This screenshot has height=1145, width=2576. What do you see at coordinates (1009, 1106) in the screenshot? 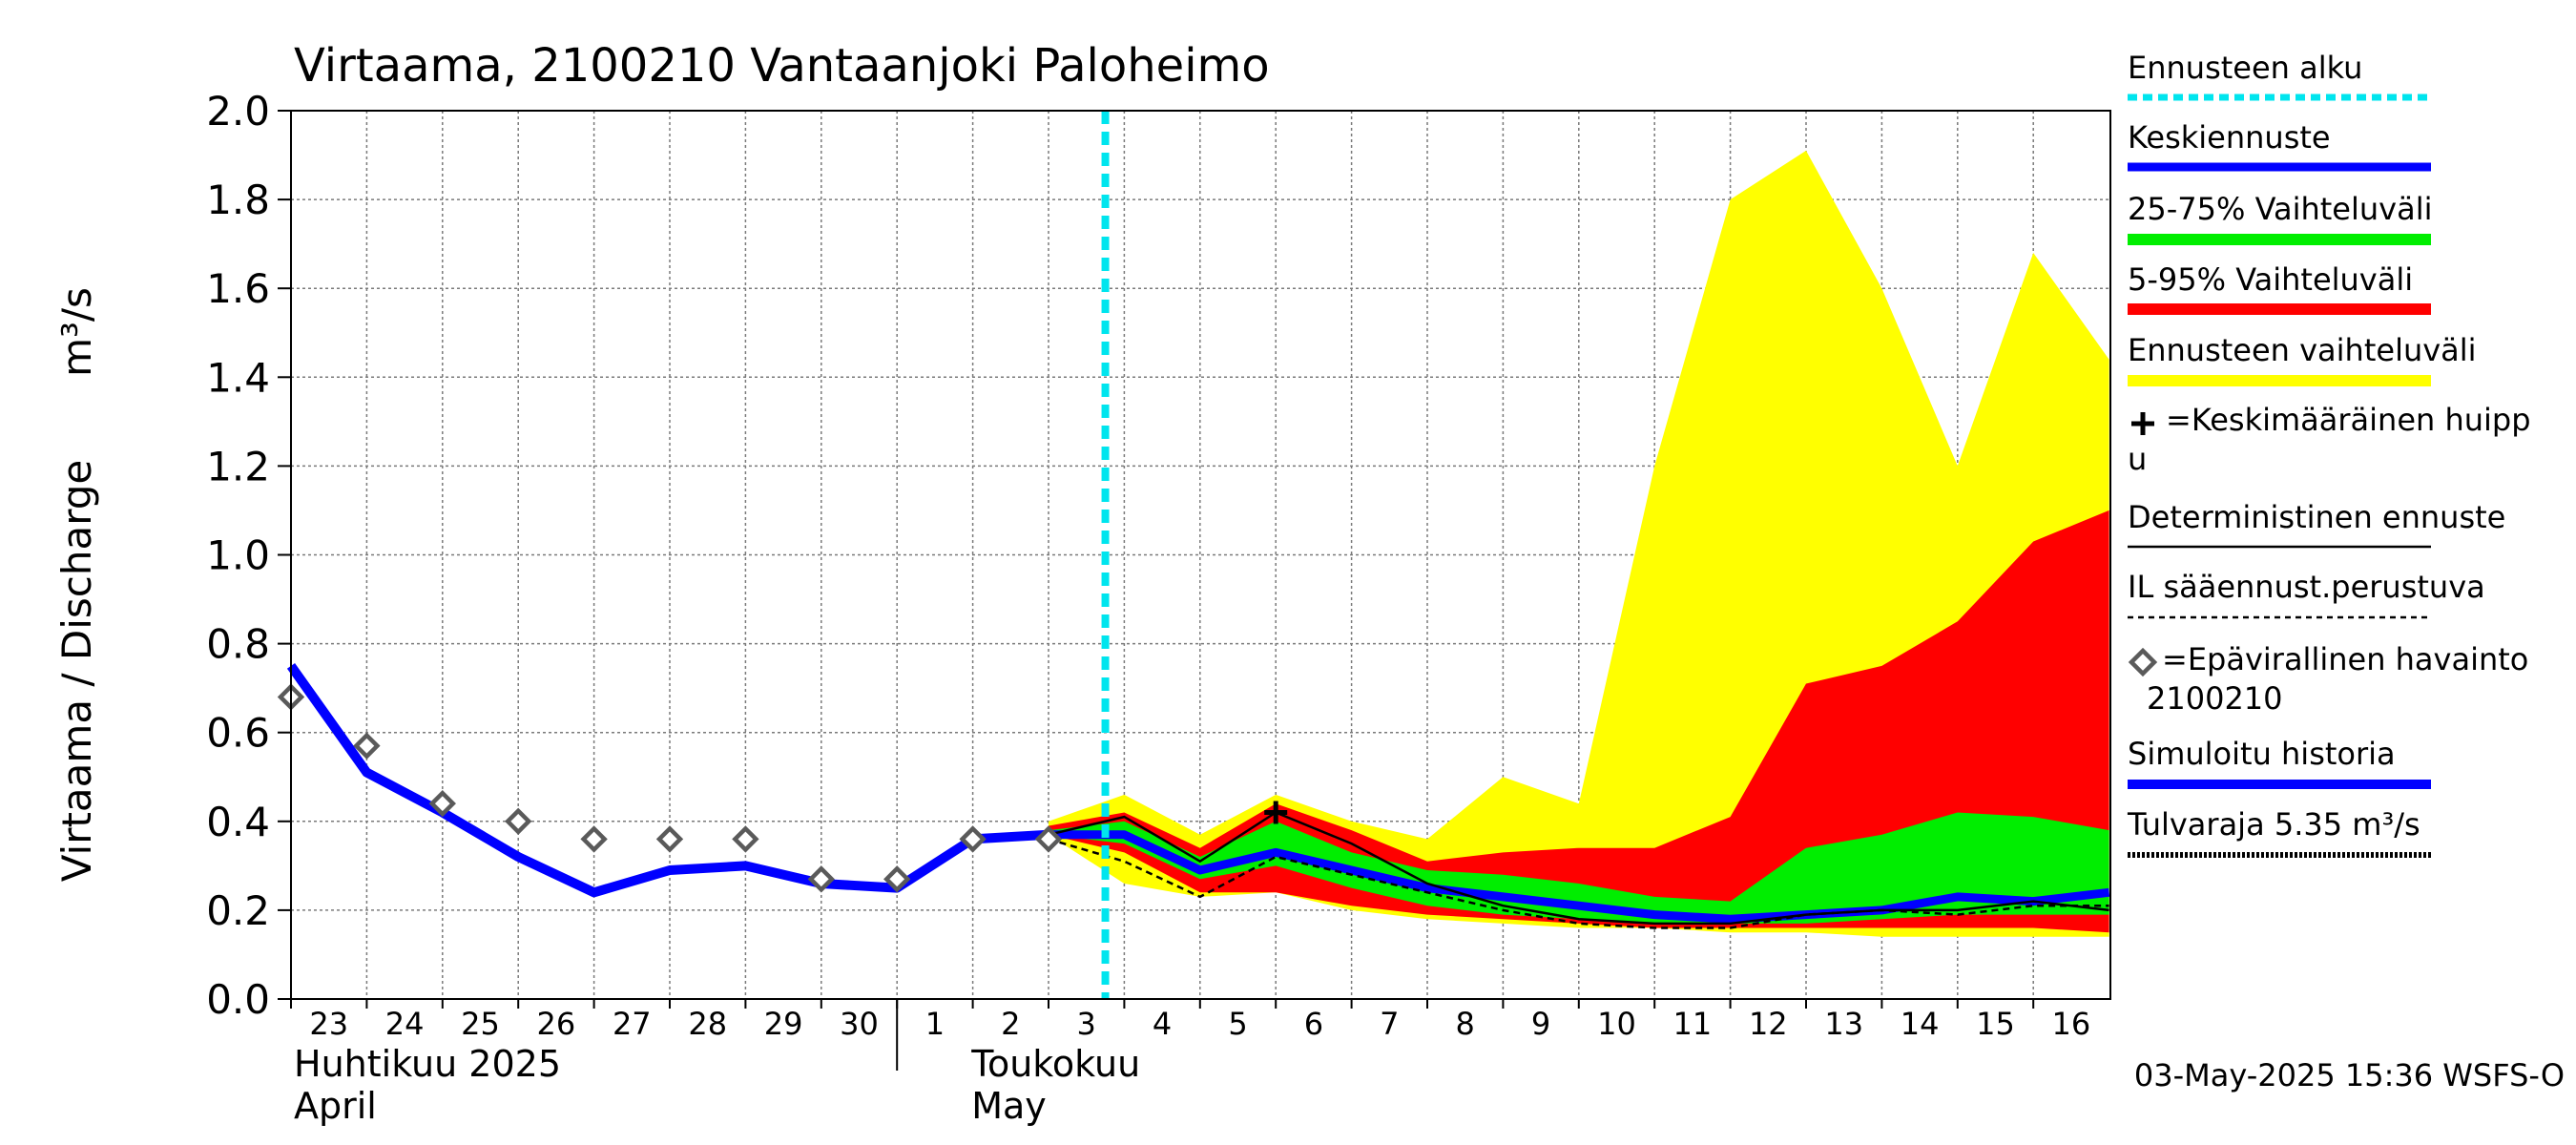
I see `month-label-en: May` at bounding box center [1009, 1106].